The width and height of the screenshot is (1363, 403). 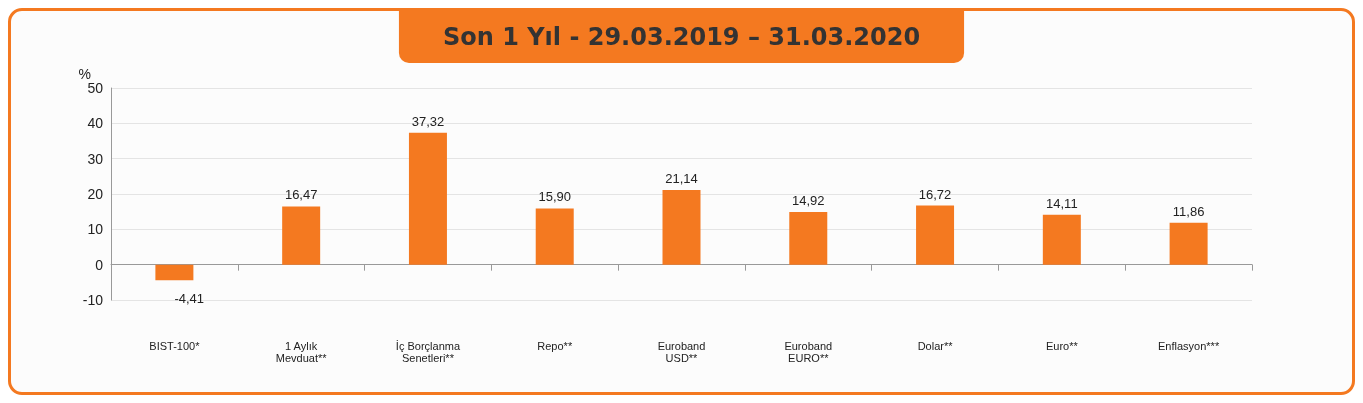 I want to click on data-label: 16,72, so click(x=935, y=194).